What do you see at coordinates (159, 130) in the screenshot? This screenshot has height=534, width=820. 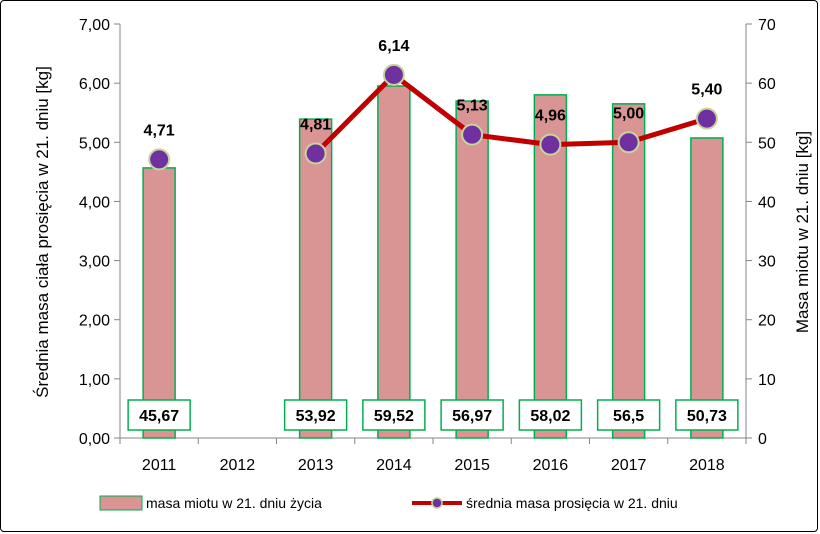 I see `line-data-label: 4,71` at bounding box center [159, 130].